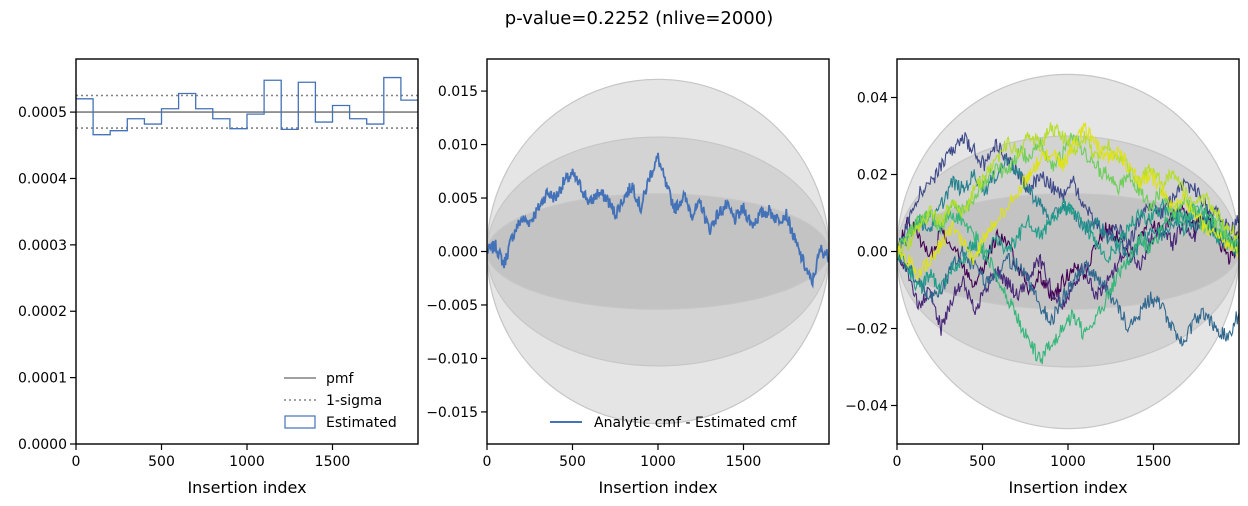 The width and height of the screenshot is (1248, 506). I want to click on y-tick-label: 0.0002, so click(42, 312).